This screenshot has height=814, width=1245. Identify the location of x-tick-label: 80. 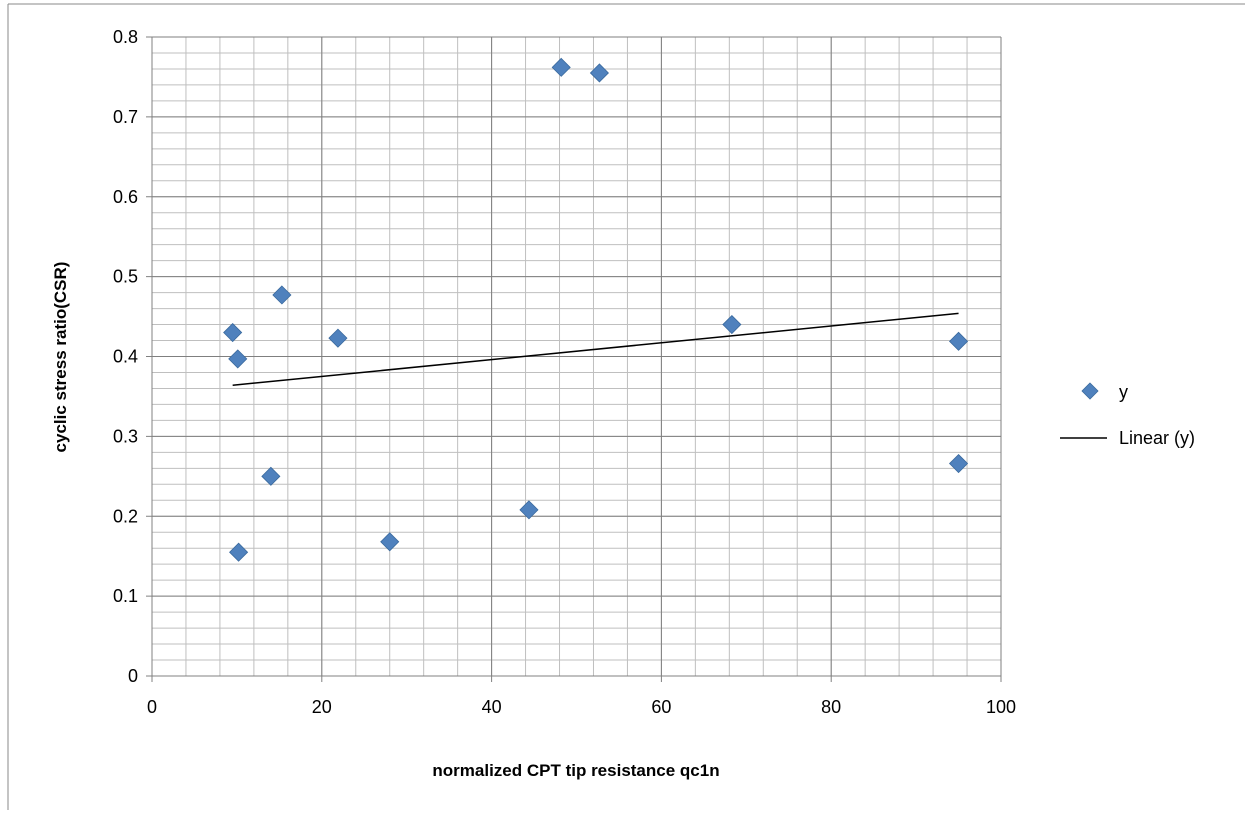
(831, 707).